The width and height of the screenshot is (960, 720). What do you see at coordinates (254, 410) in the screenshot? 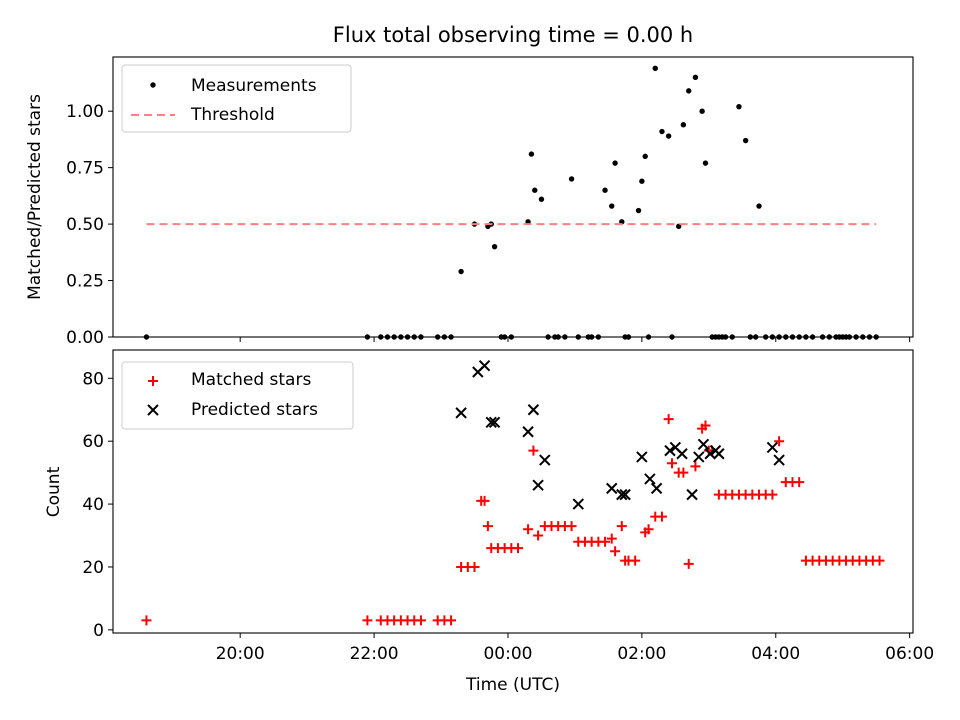
I see `legend-predicted-label: Predicted stars` at bounding box center [254, 410].